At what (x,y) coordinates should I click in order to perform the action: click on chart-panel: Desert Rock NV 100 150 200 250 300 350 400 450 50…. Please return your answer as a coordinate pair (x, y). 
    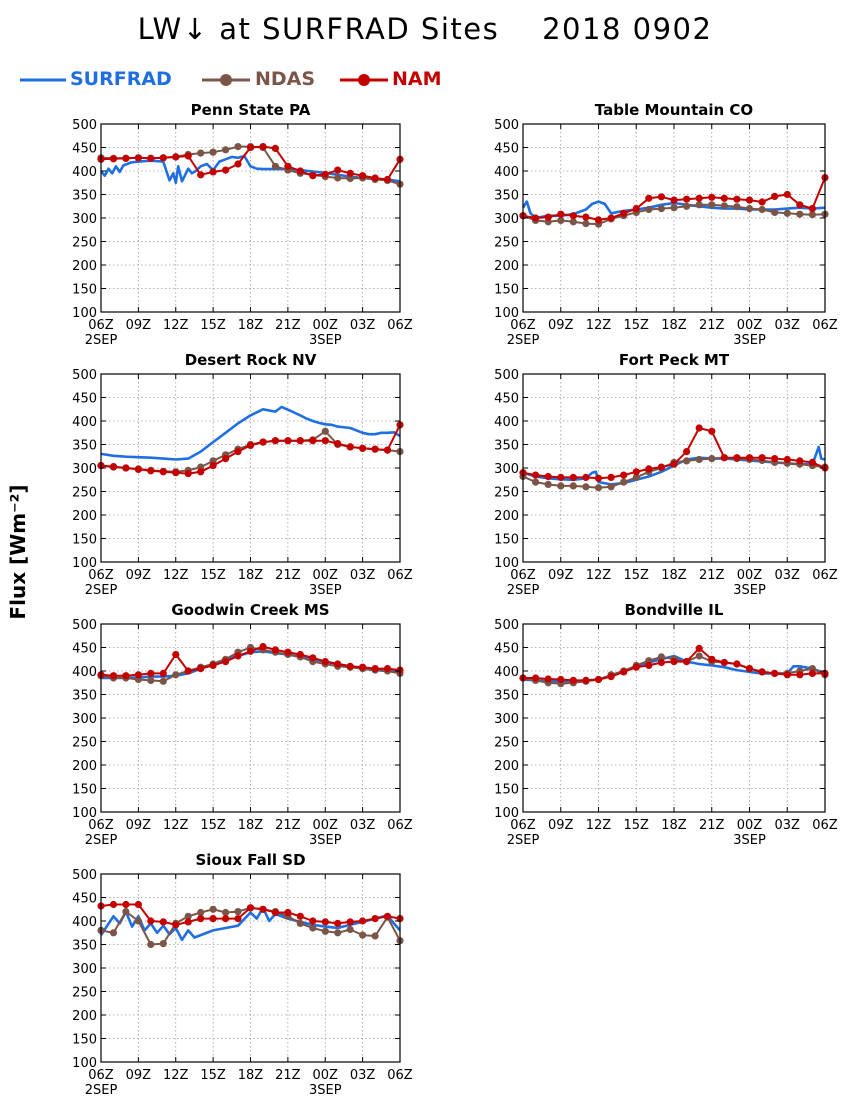
    Looking at the image, I should click on (242, 474).